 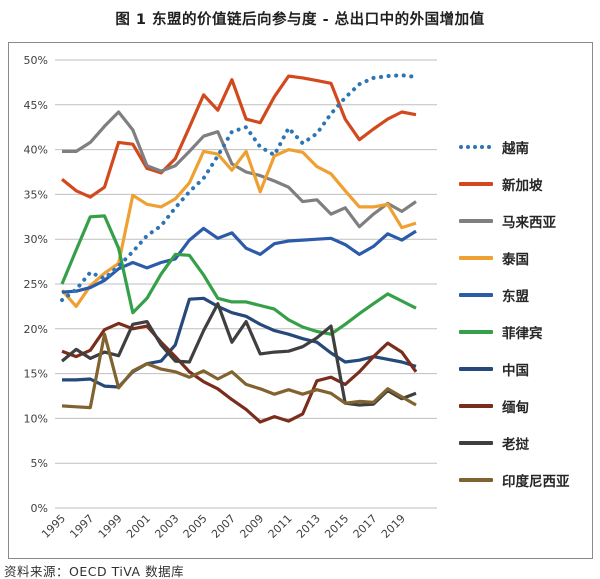 I want to click on series-line-singapore, so click(x=238, y=136).